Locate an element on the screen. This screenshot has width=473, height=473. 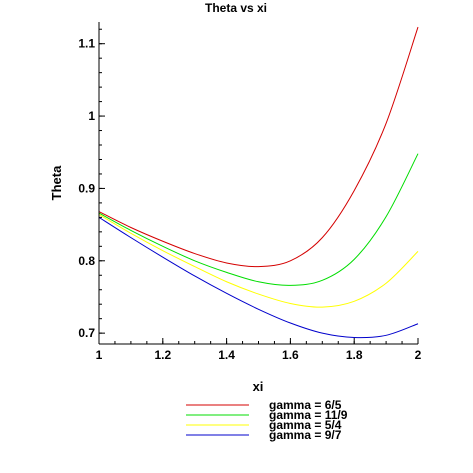
y-tick-label: 0.9 is located at coordinates (86, 188).